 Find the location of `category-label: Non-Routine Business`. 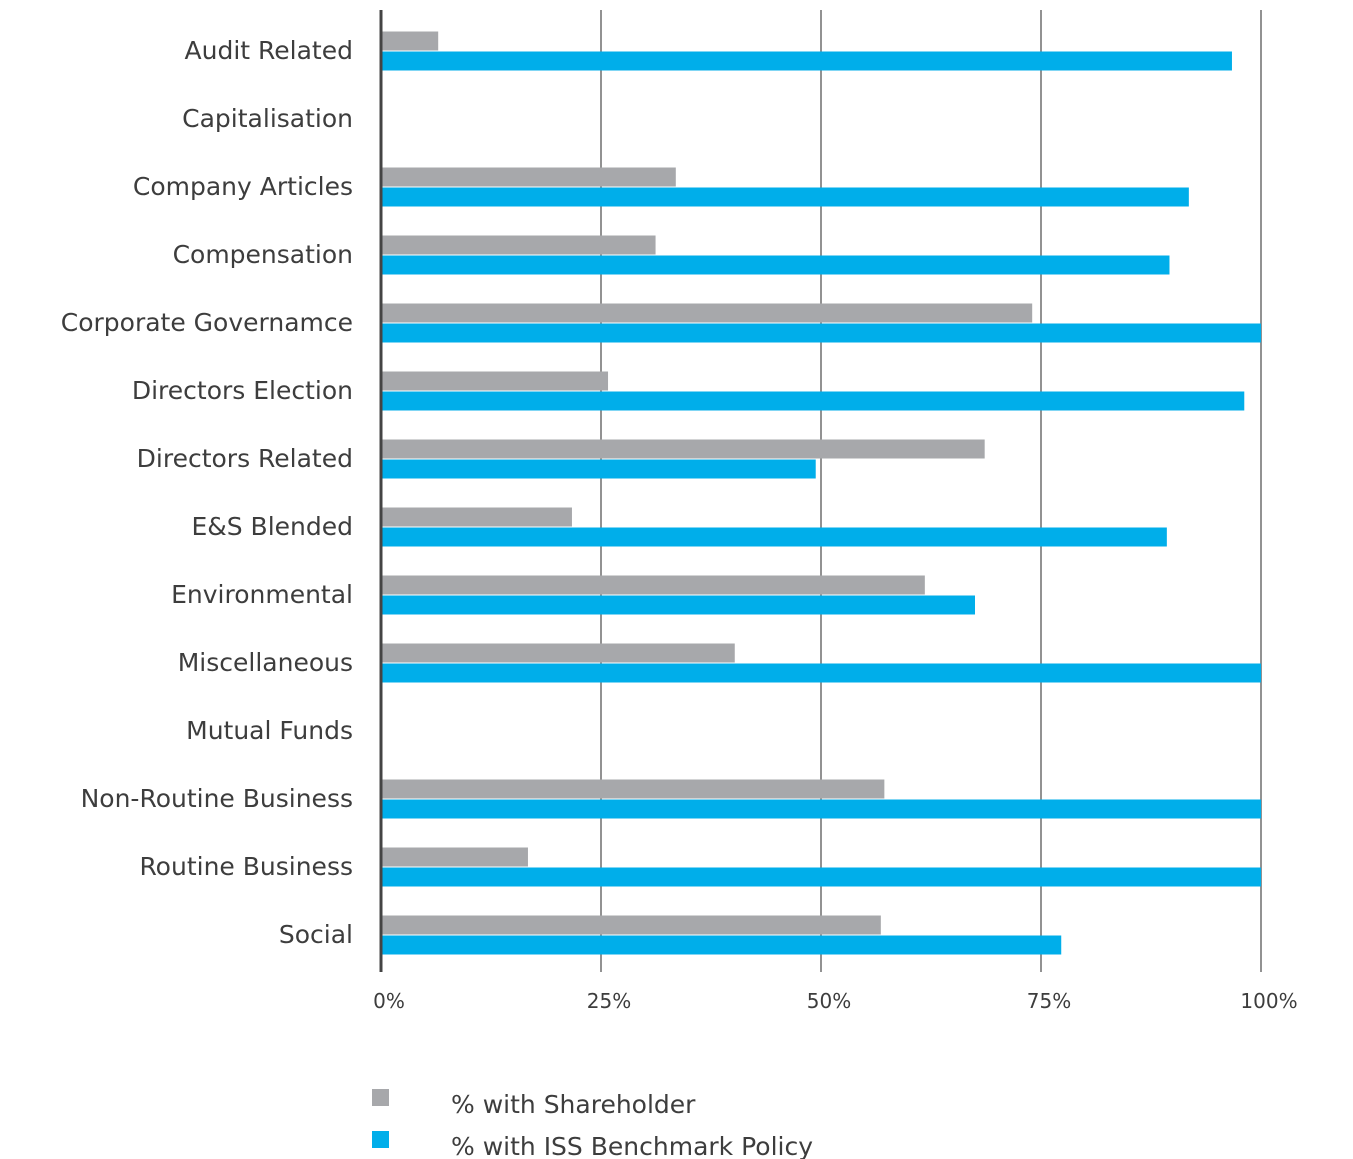

category-label: Non-Routine Business is located at coordinates (217, 798).